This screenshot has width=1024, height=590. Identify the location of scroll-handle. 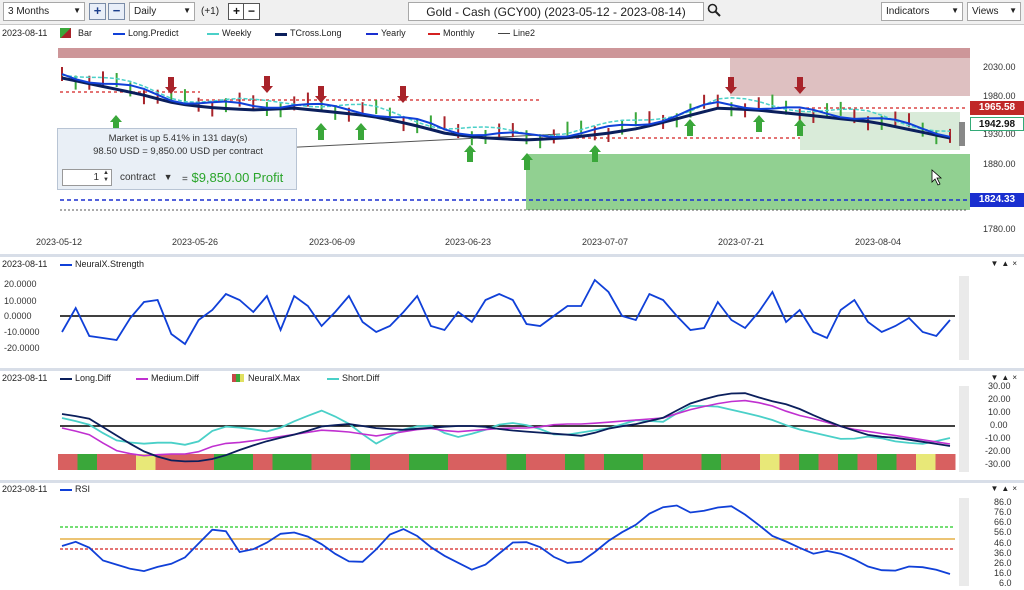
(962, 134).